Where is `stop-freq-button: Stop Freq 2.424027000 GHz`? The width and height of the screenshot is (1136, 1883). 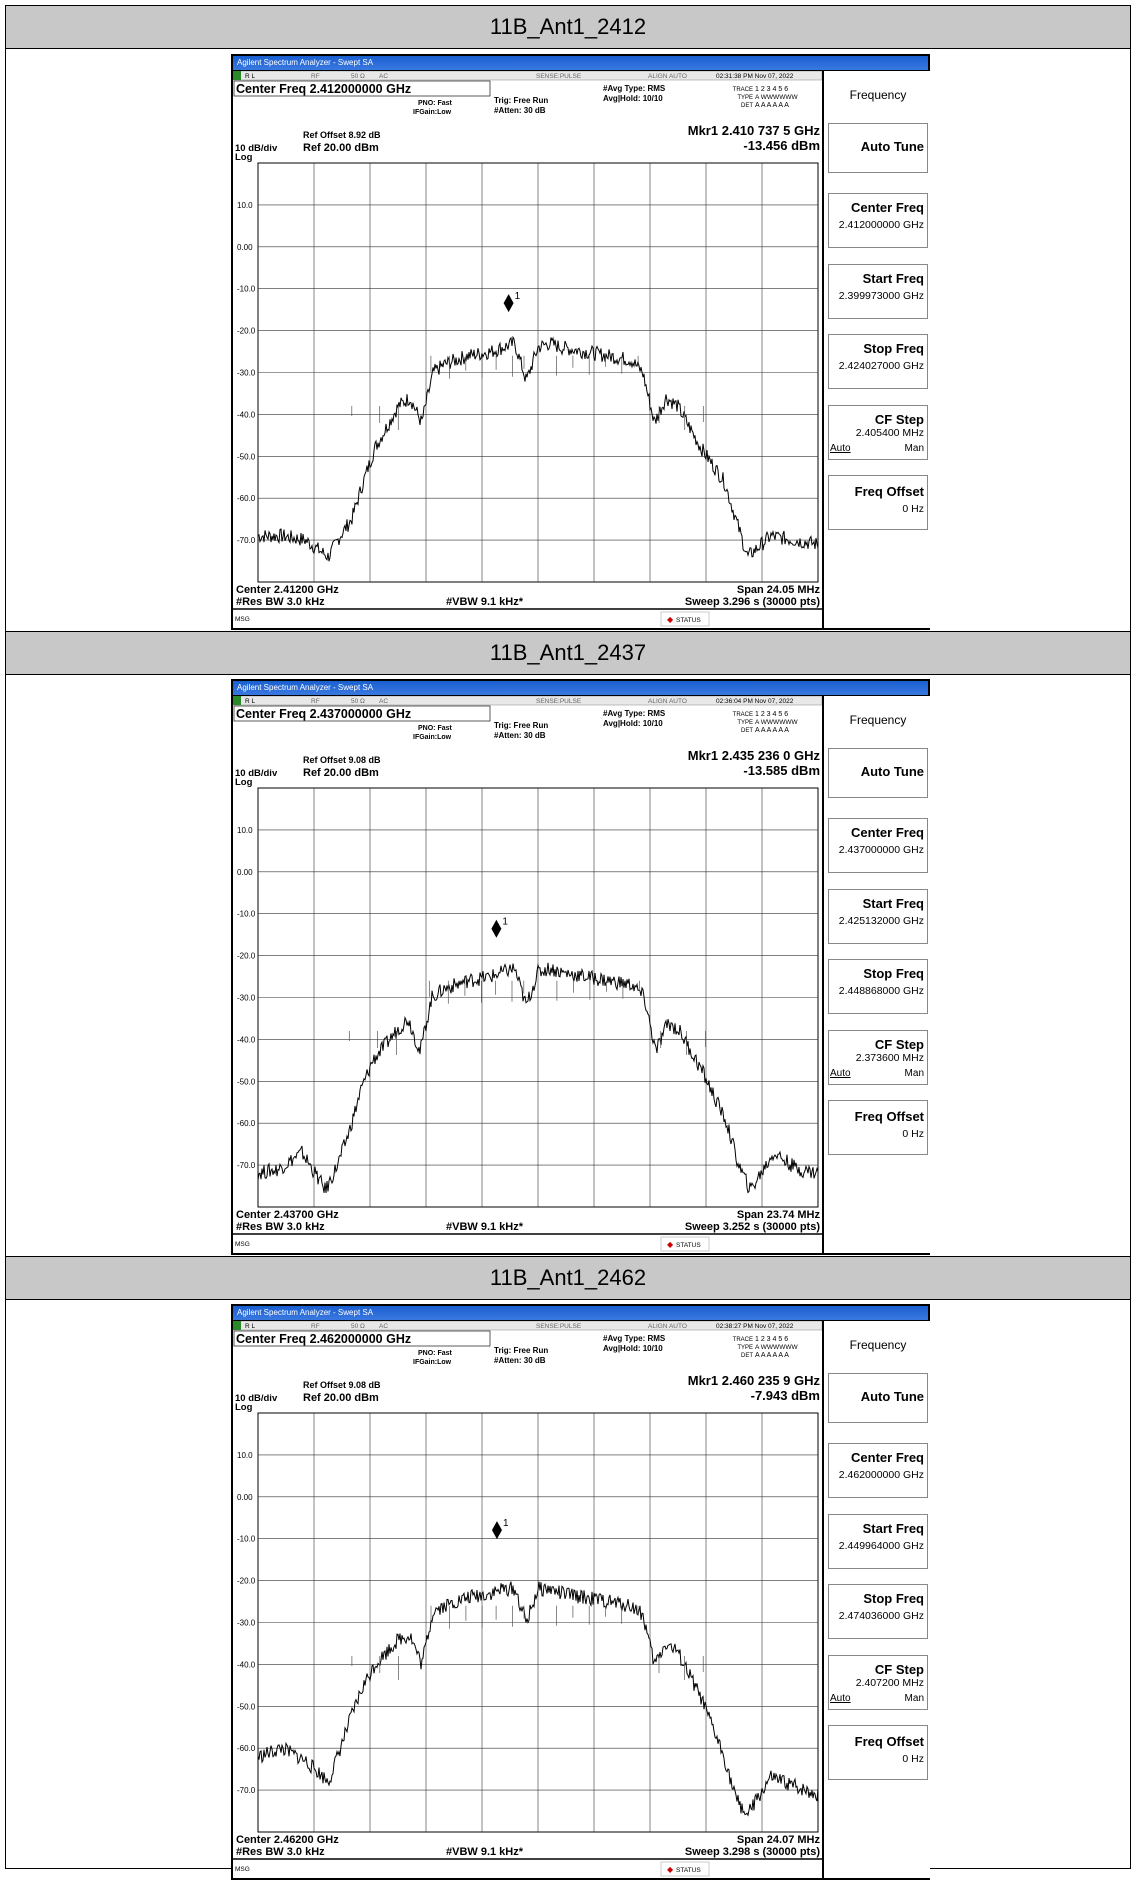 stop-freq-button: Stop Freq 2.424027000 GHz is located at coordinates (878, 361).